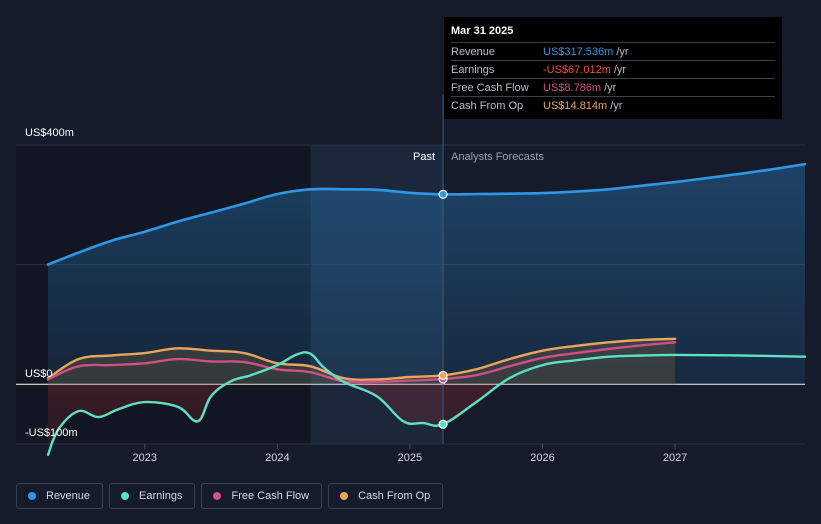 The height and width of the screenshot is (524, 821). Describe the element at coordinates (482, 31) in the screenshot. I see `tooltip-date: Mar 31 2025` at that location.